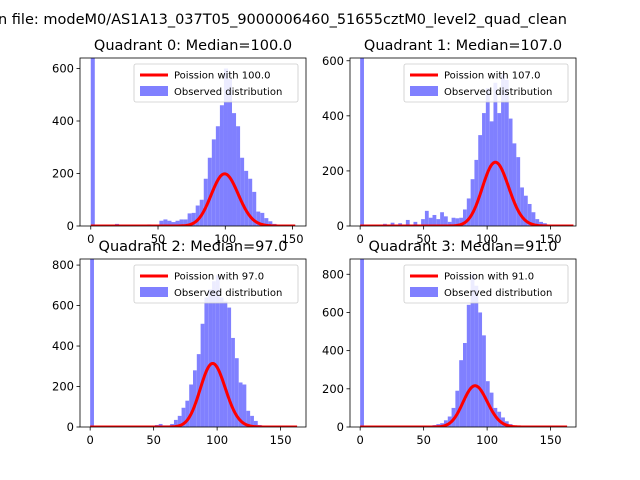 This screenshot has height=480, width=640. Describe the element at coordinates (463, 46) in the screenshot. I see `subplot-title: Quadrant 1: Median=107.0` at that location.